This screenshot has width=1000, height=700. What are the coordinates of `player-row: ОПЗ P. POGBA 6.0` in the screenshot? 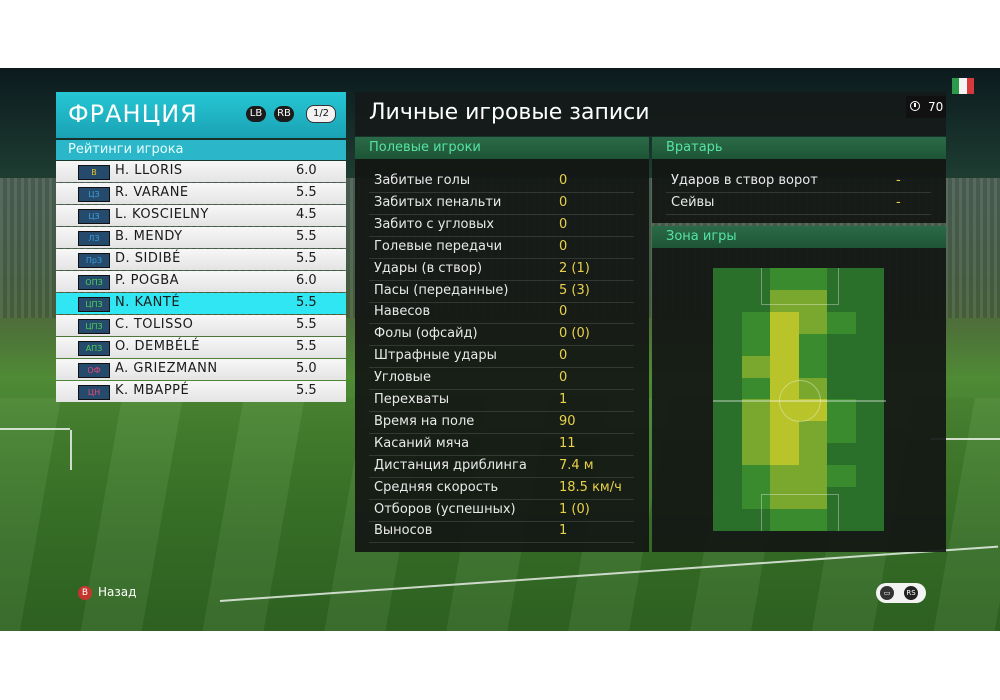 It's located at (201, 281).